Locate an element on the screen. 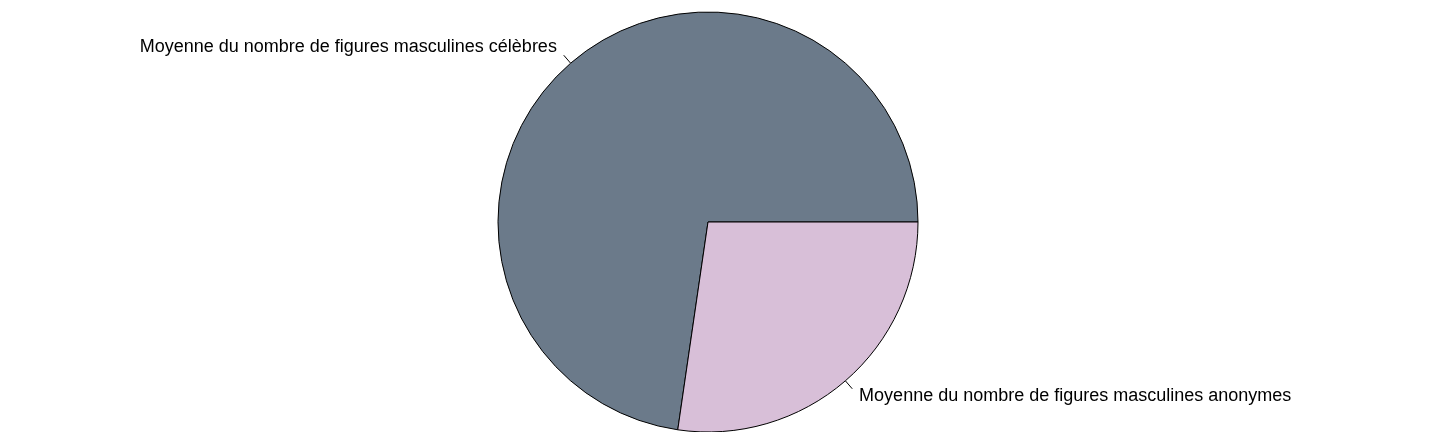 This screenshot has width=1443, height=432. slice-label: Moyenne du nombre de figures masculines anonymes is located at coordinates (1075, 395).